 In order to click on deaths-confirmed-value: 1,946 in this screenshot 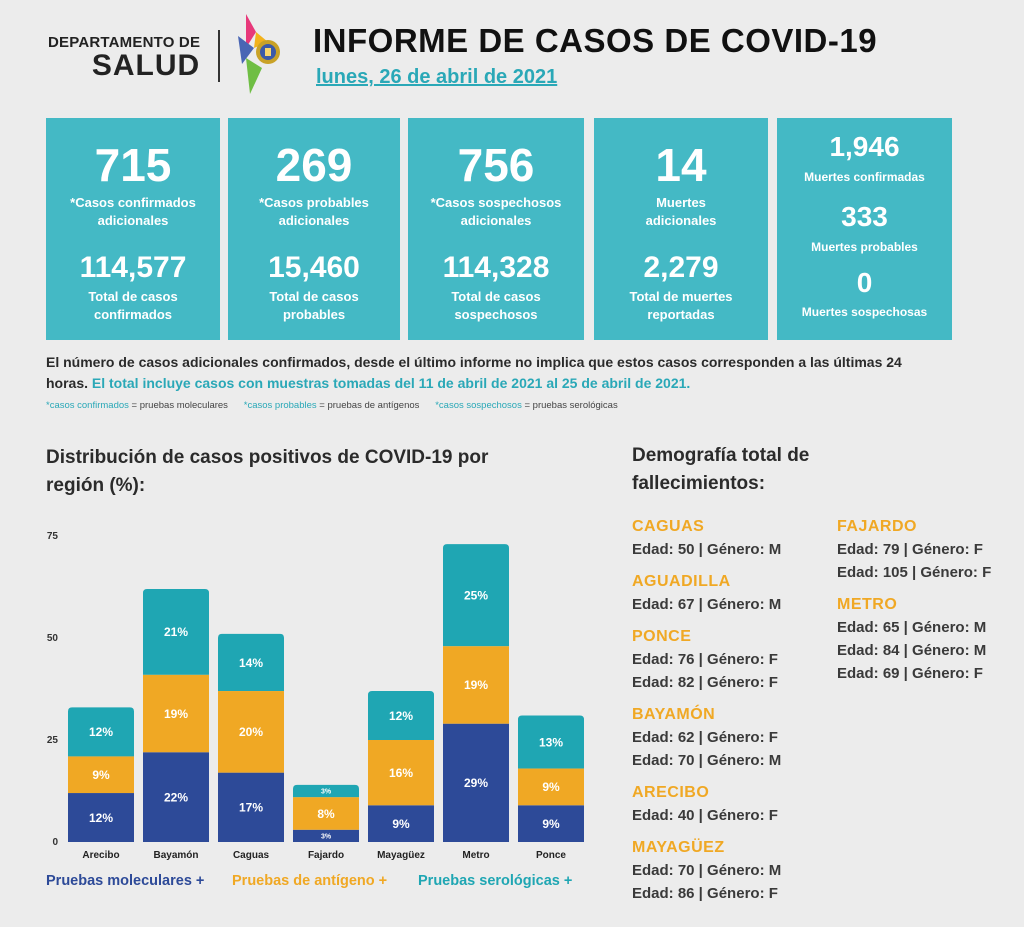, I will do `click(864, 146)`.